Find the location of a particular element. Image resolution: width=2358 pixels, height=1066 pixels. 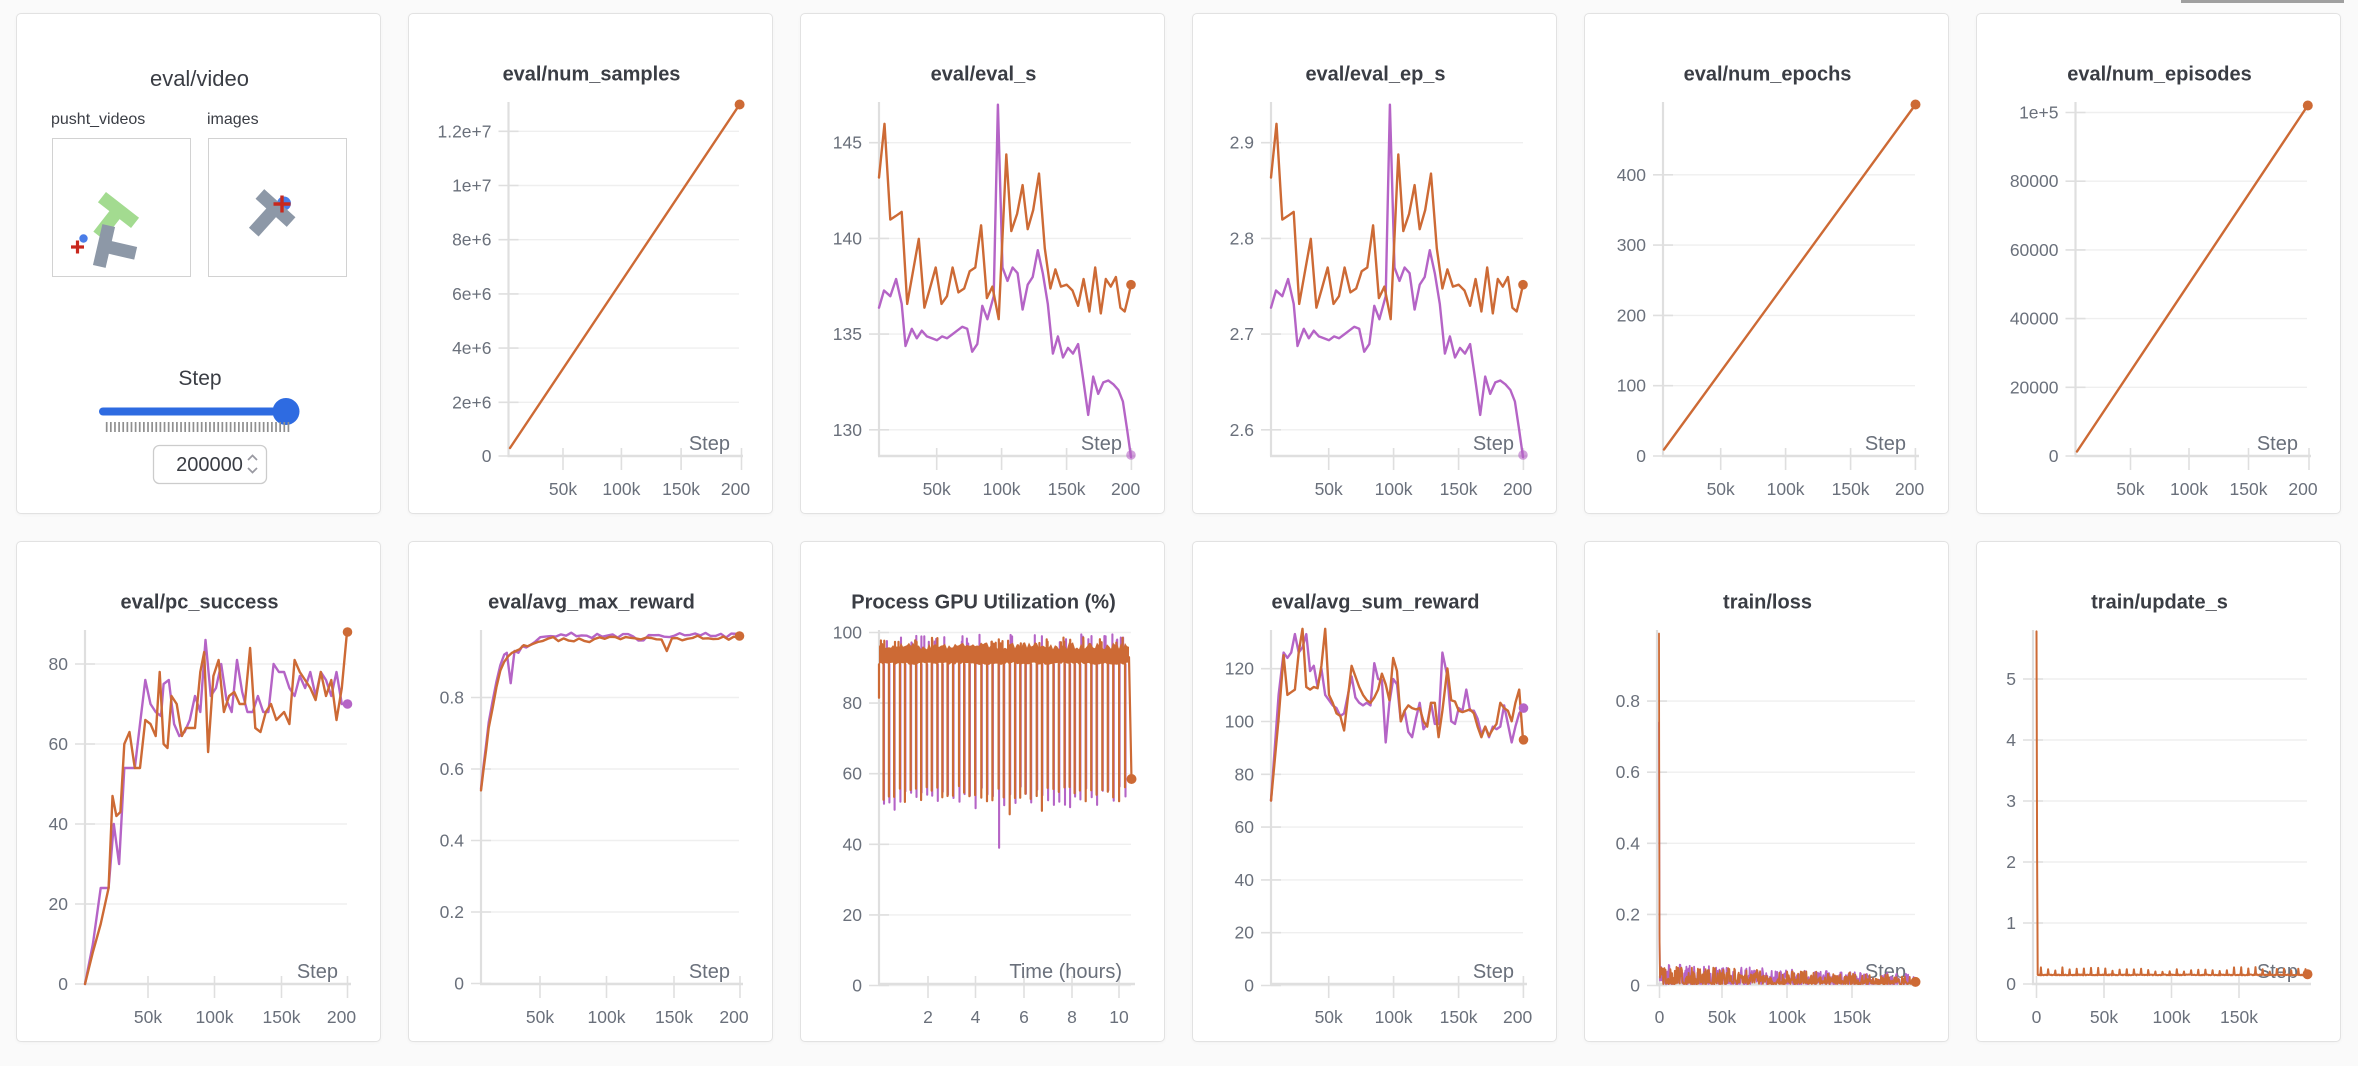

svg-text: 1.2e+7 is located at coordinates (464, 131).